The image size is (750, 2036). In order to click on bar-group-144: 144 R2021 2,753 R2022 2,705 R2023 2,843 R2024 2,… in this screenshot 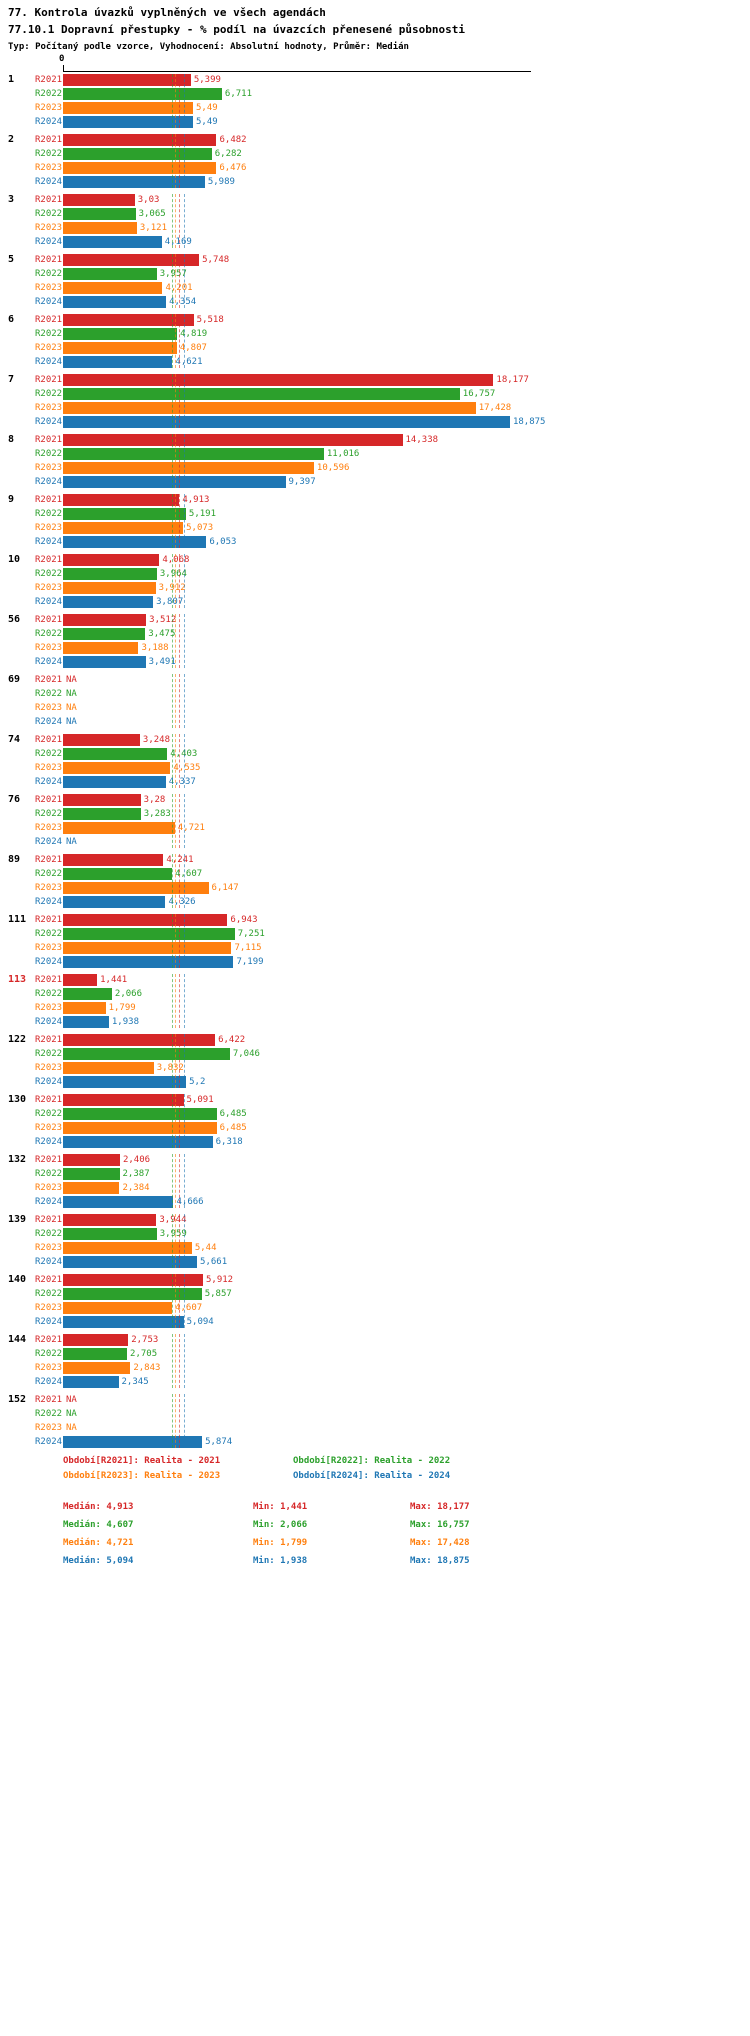, I will do `click(375, 1361)`.